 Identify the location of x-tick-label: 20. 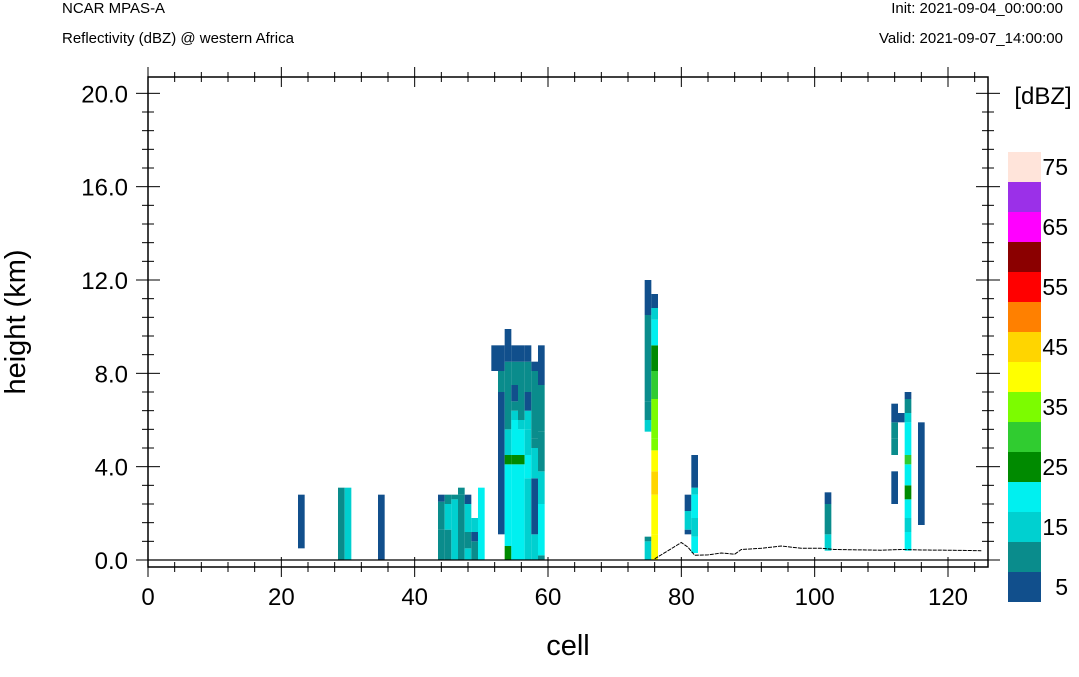
(281, 597).